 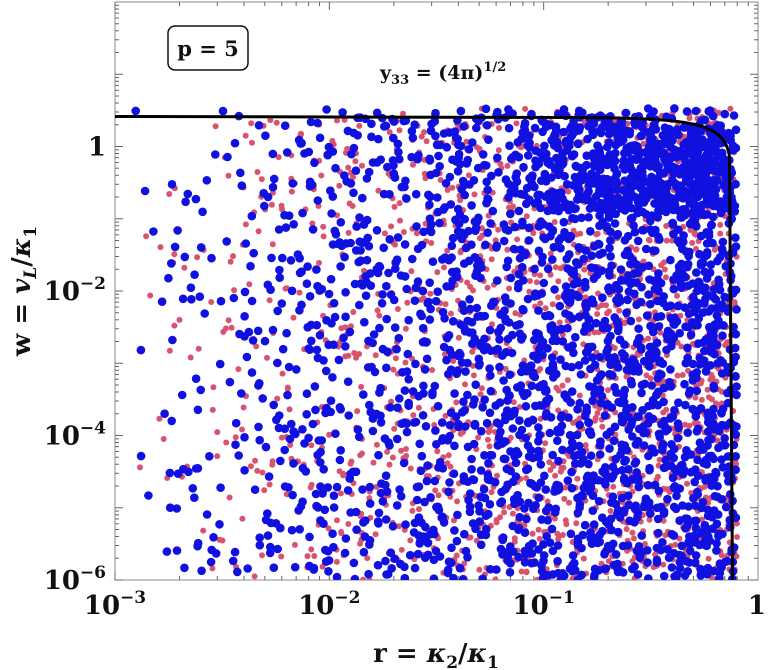 I want to click on x-tick-label: 1, so click(x=757, y=606).